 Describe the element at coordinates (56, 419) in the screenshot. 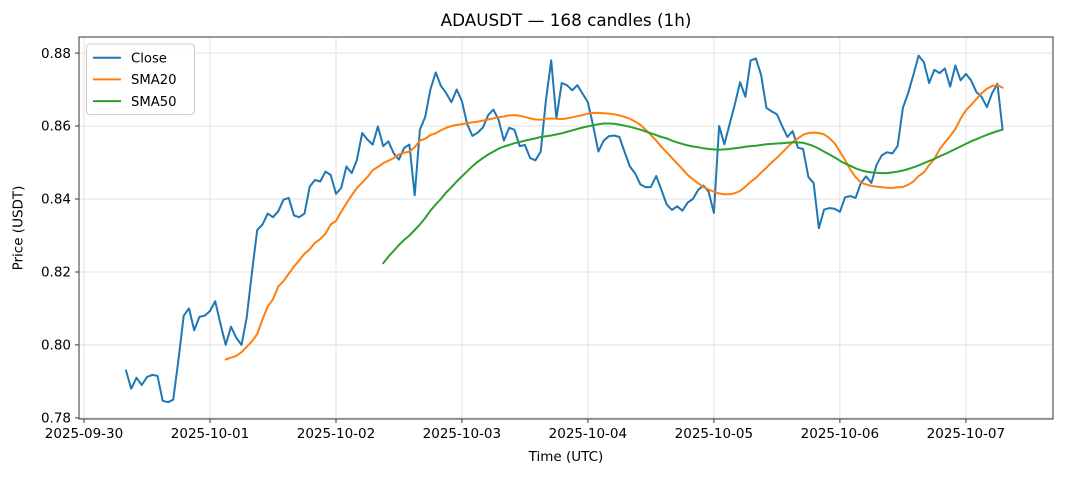

I see `y-tick-label: 0.78` at that location.